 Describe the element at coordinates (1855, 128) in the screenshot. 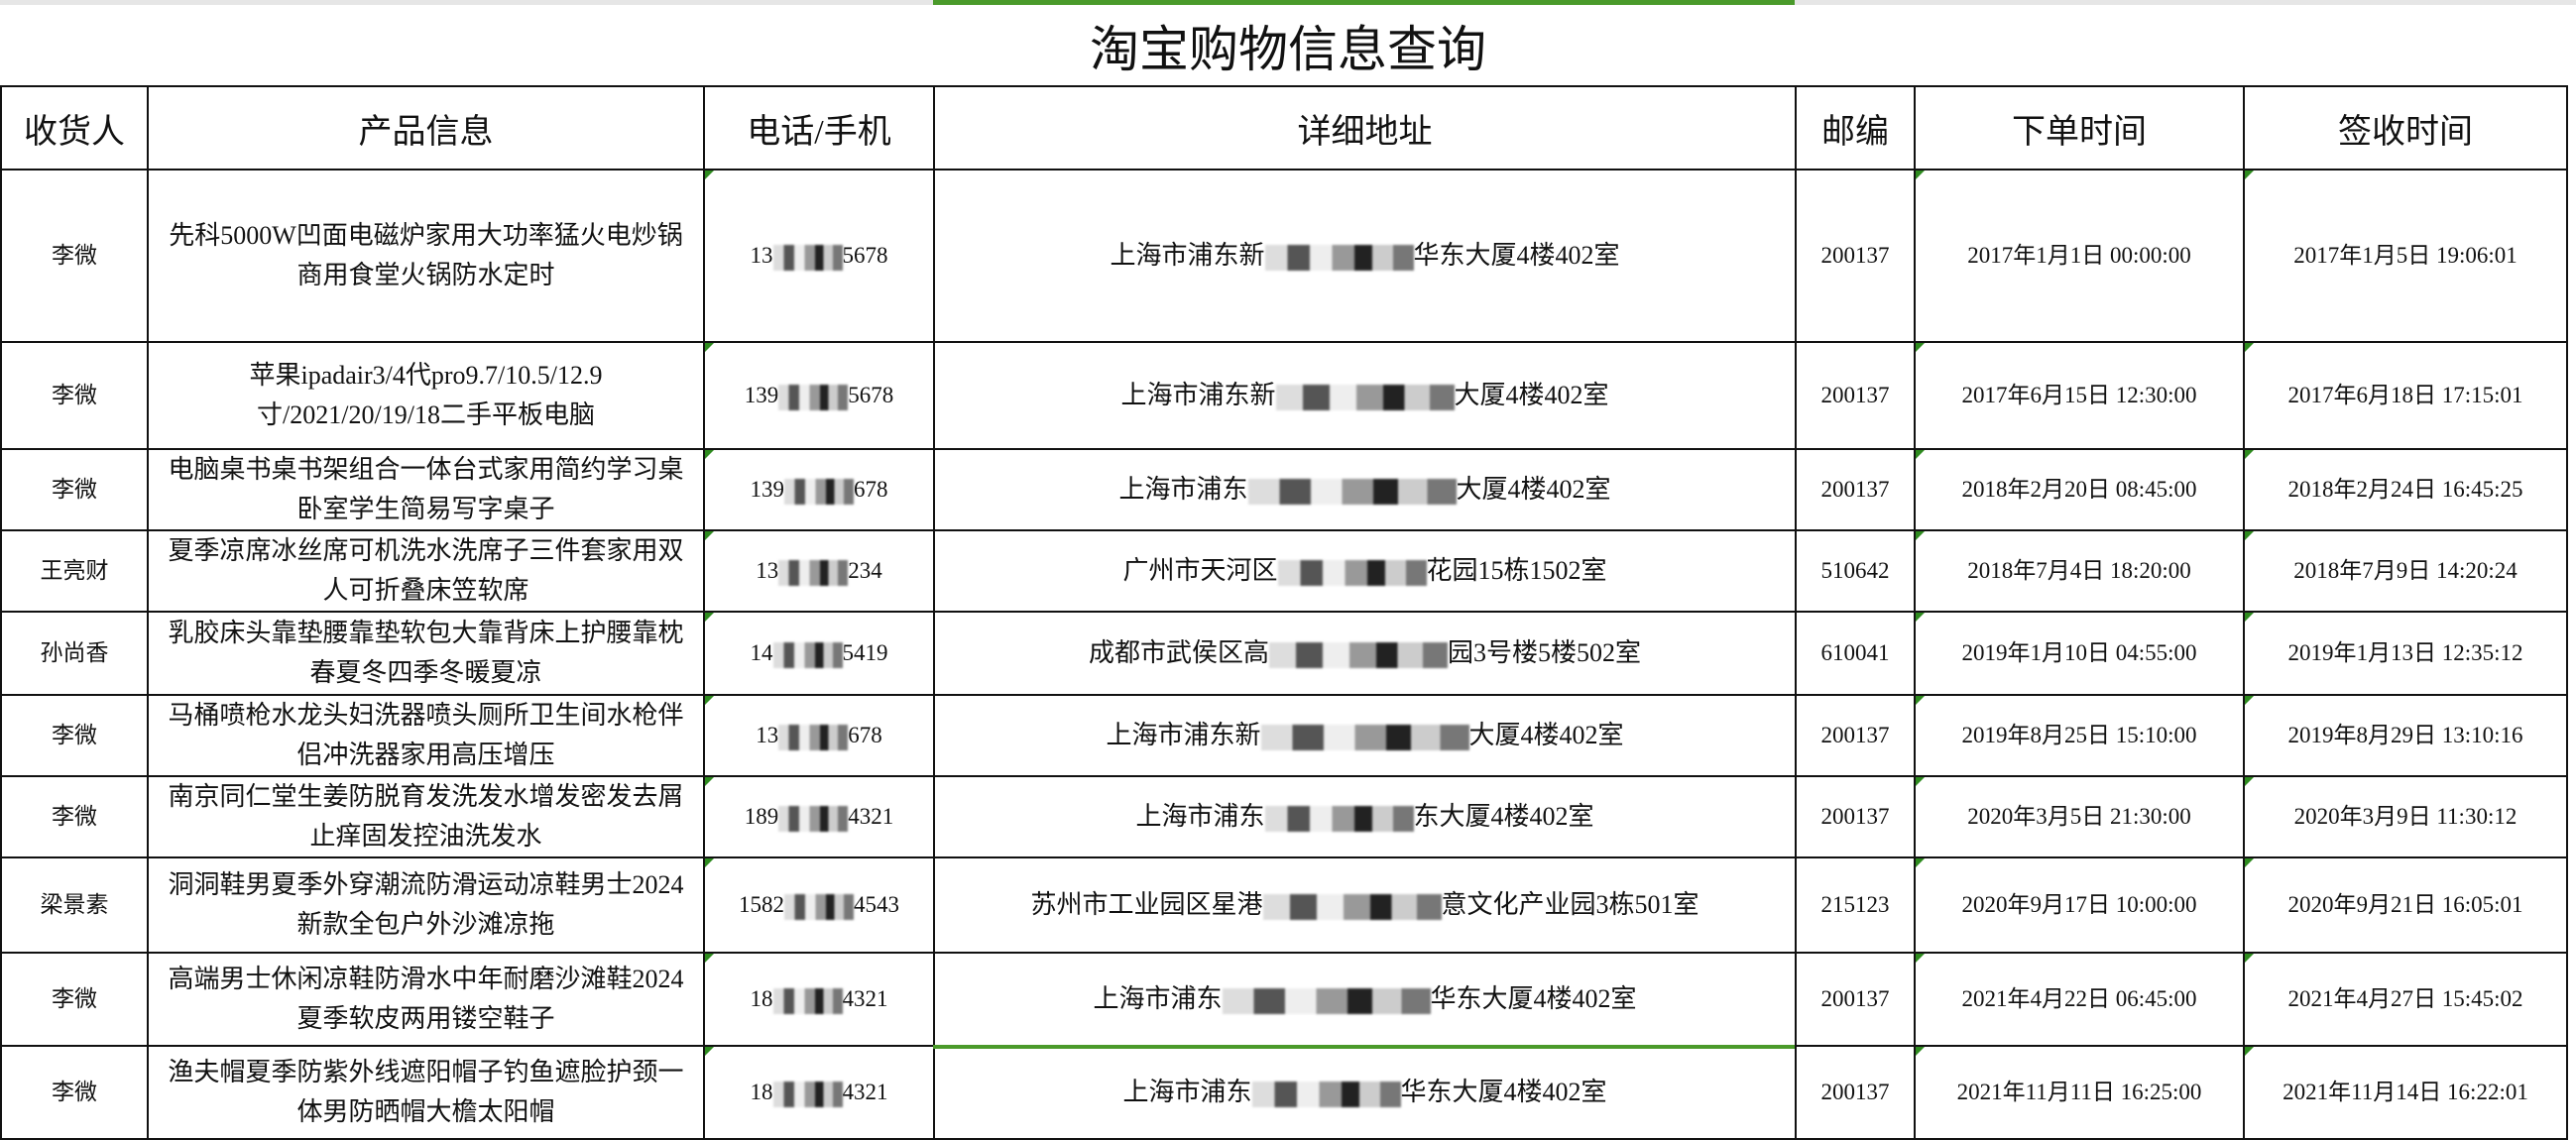

I see `col-header-zip: 邮编` at that location.